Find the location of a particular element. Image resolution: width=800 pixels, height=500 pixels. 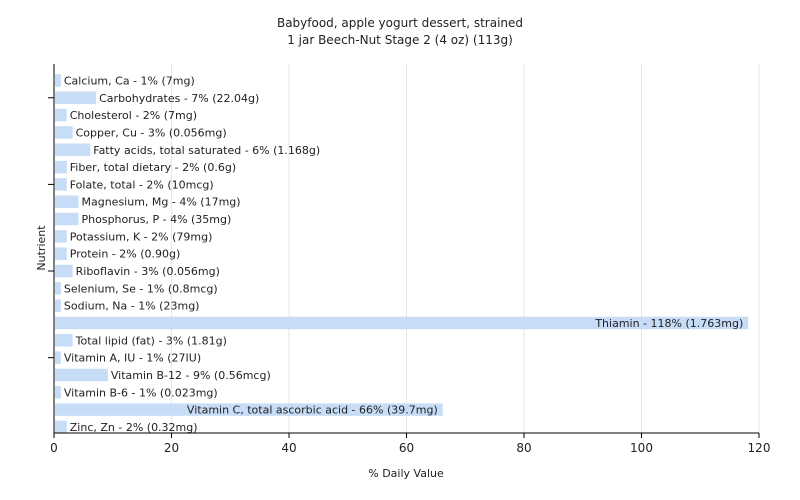

chart-subtitle: 1 jar Beech-Nut Stage 2 (4 oz) (113g) is located at coordinates (400, 40).